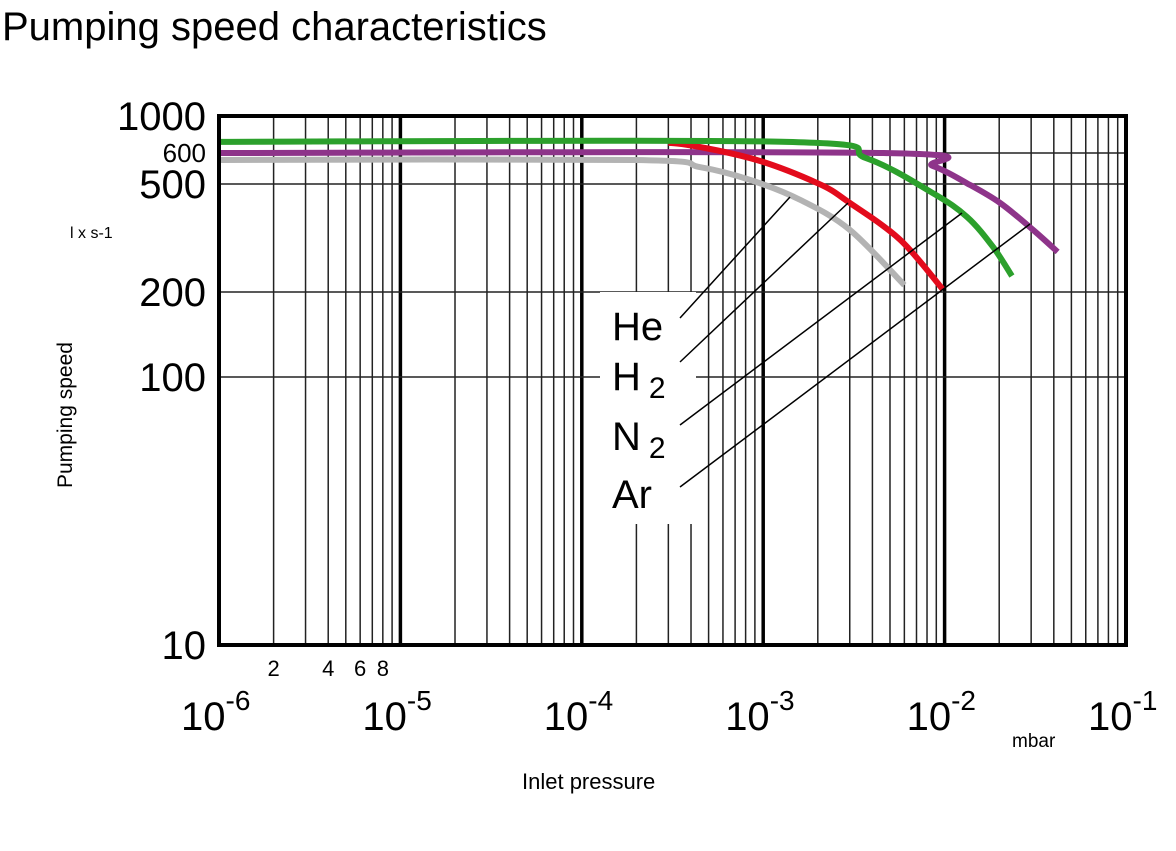  Describe the element at coordinates (328, 668) in the screenshot. I see `x-minor-tick-label: 4` at that location.